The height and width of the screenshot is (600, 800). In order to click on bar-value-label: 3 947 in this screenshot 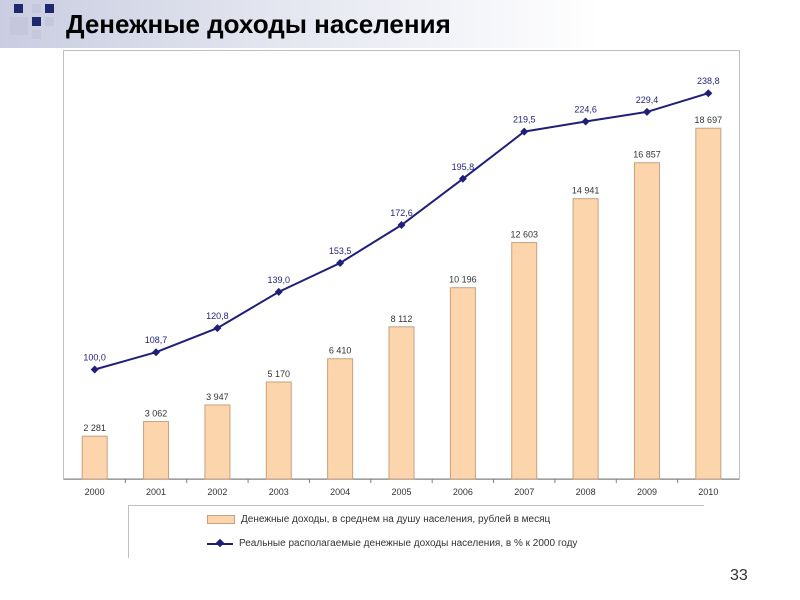, I will do `click(217, 397)`.